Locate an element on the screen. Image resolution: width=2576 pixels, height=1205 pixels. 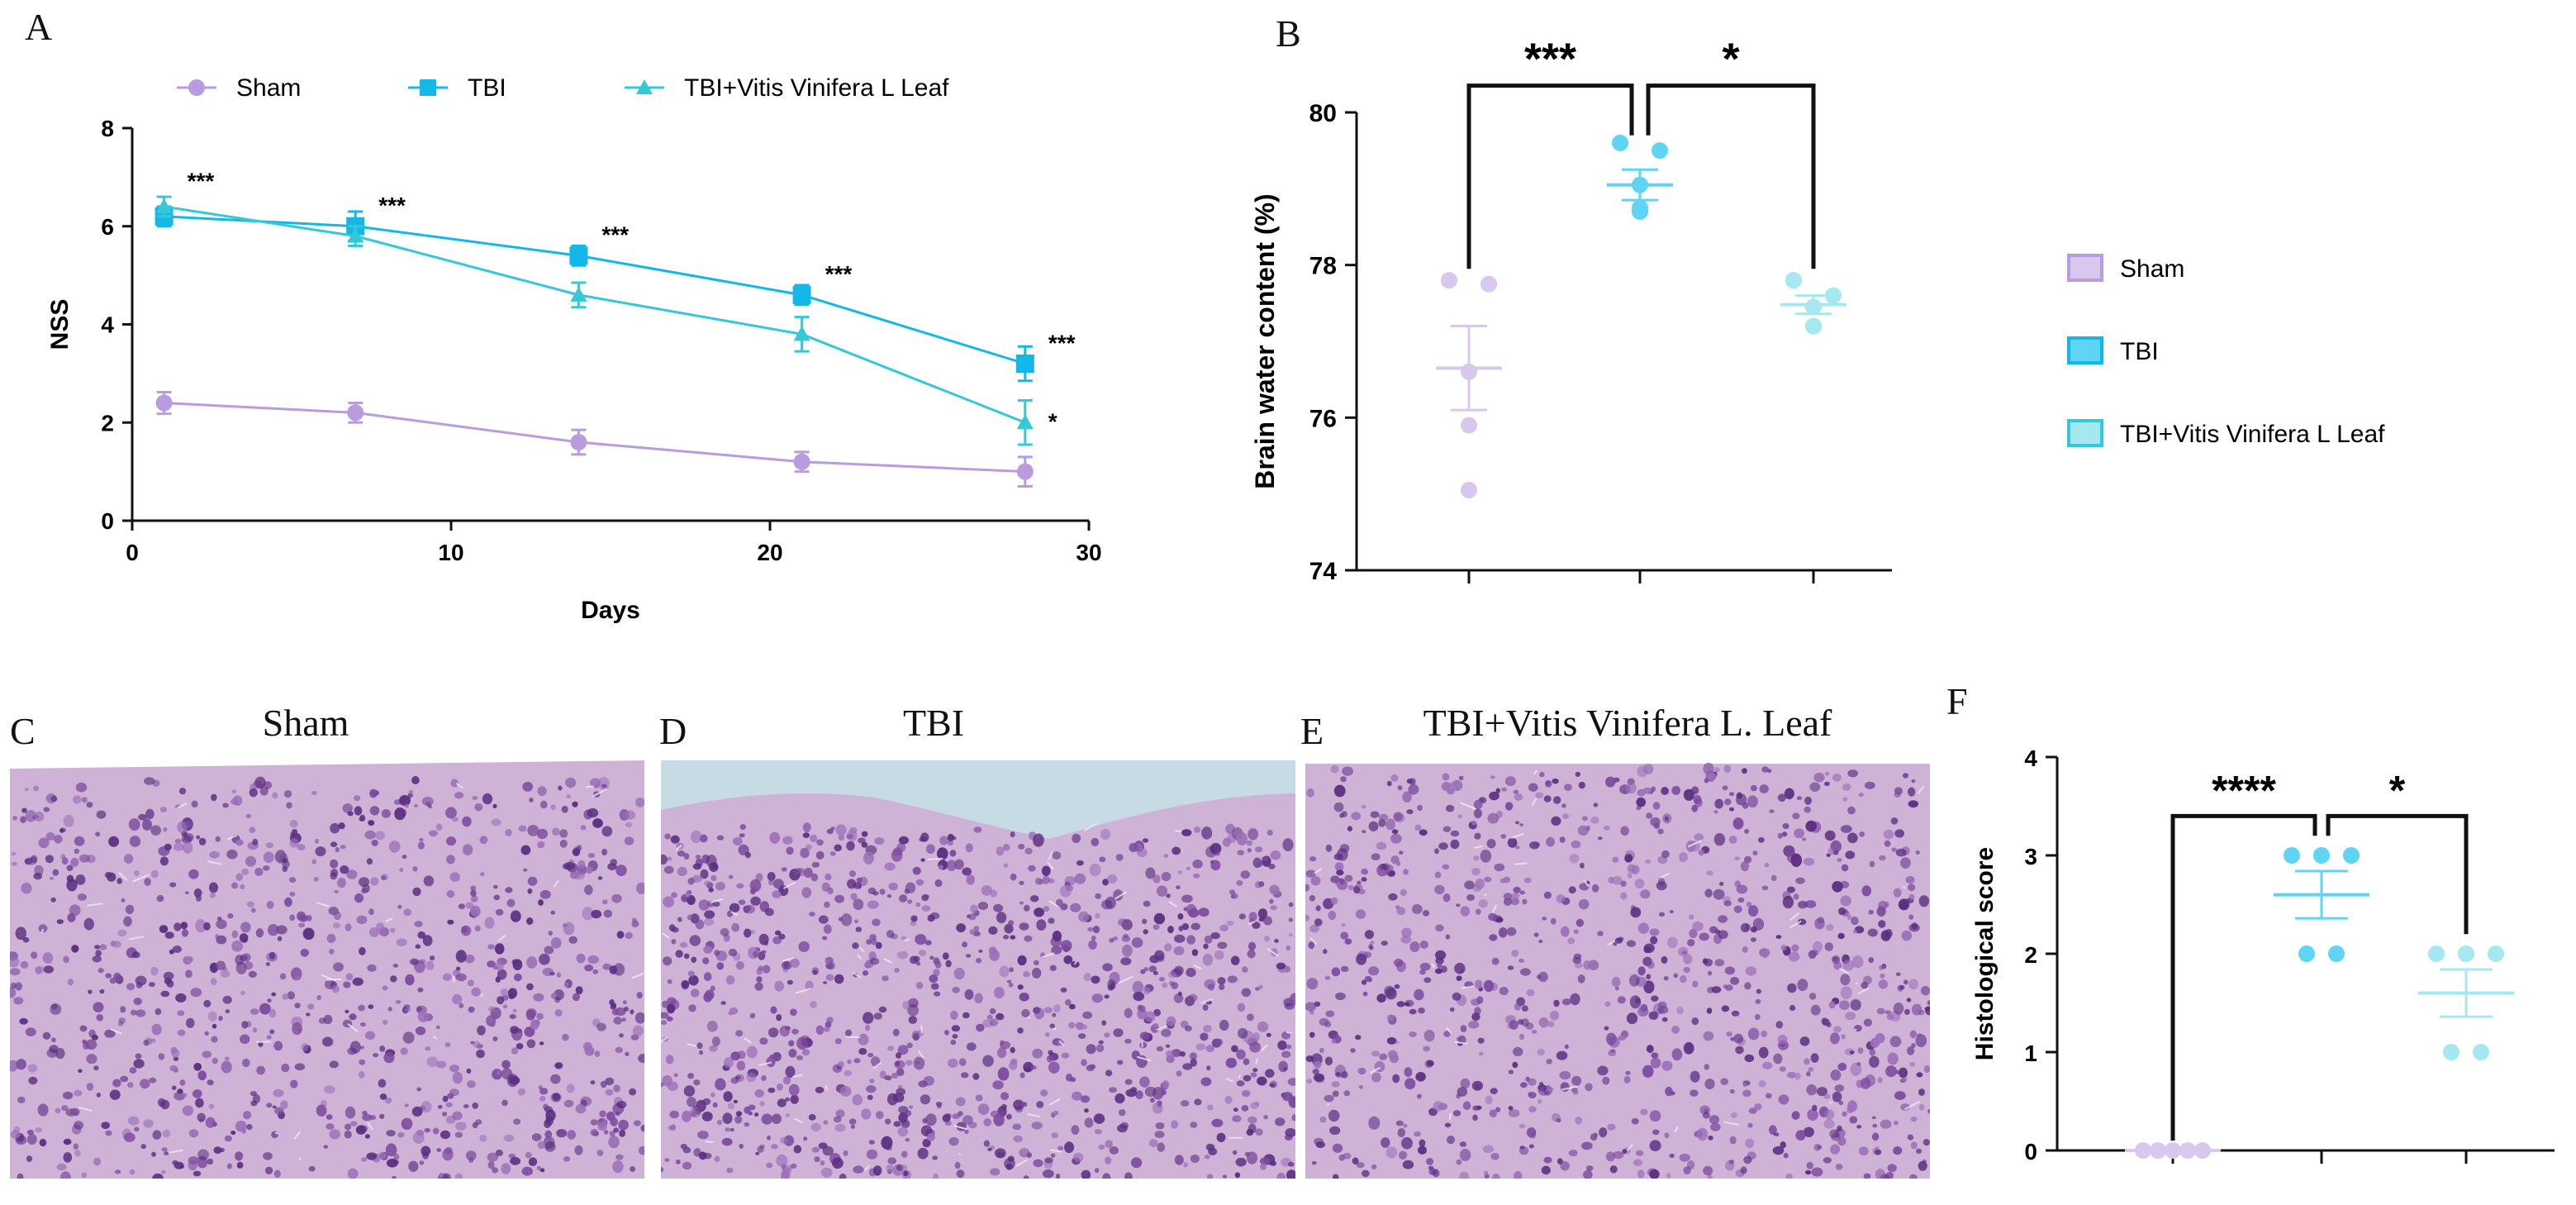
y-tick-label: 0 is located at coordinates (2030, 1152).